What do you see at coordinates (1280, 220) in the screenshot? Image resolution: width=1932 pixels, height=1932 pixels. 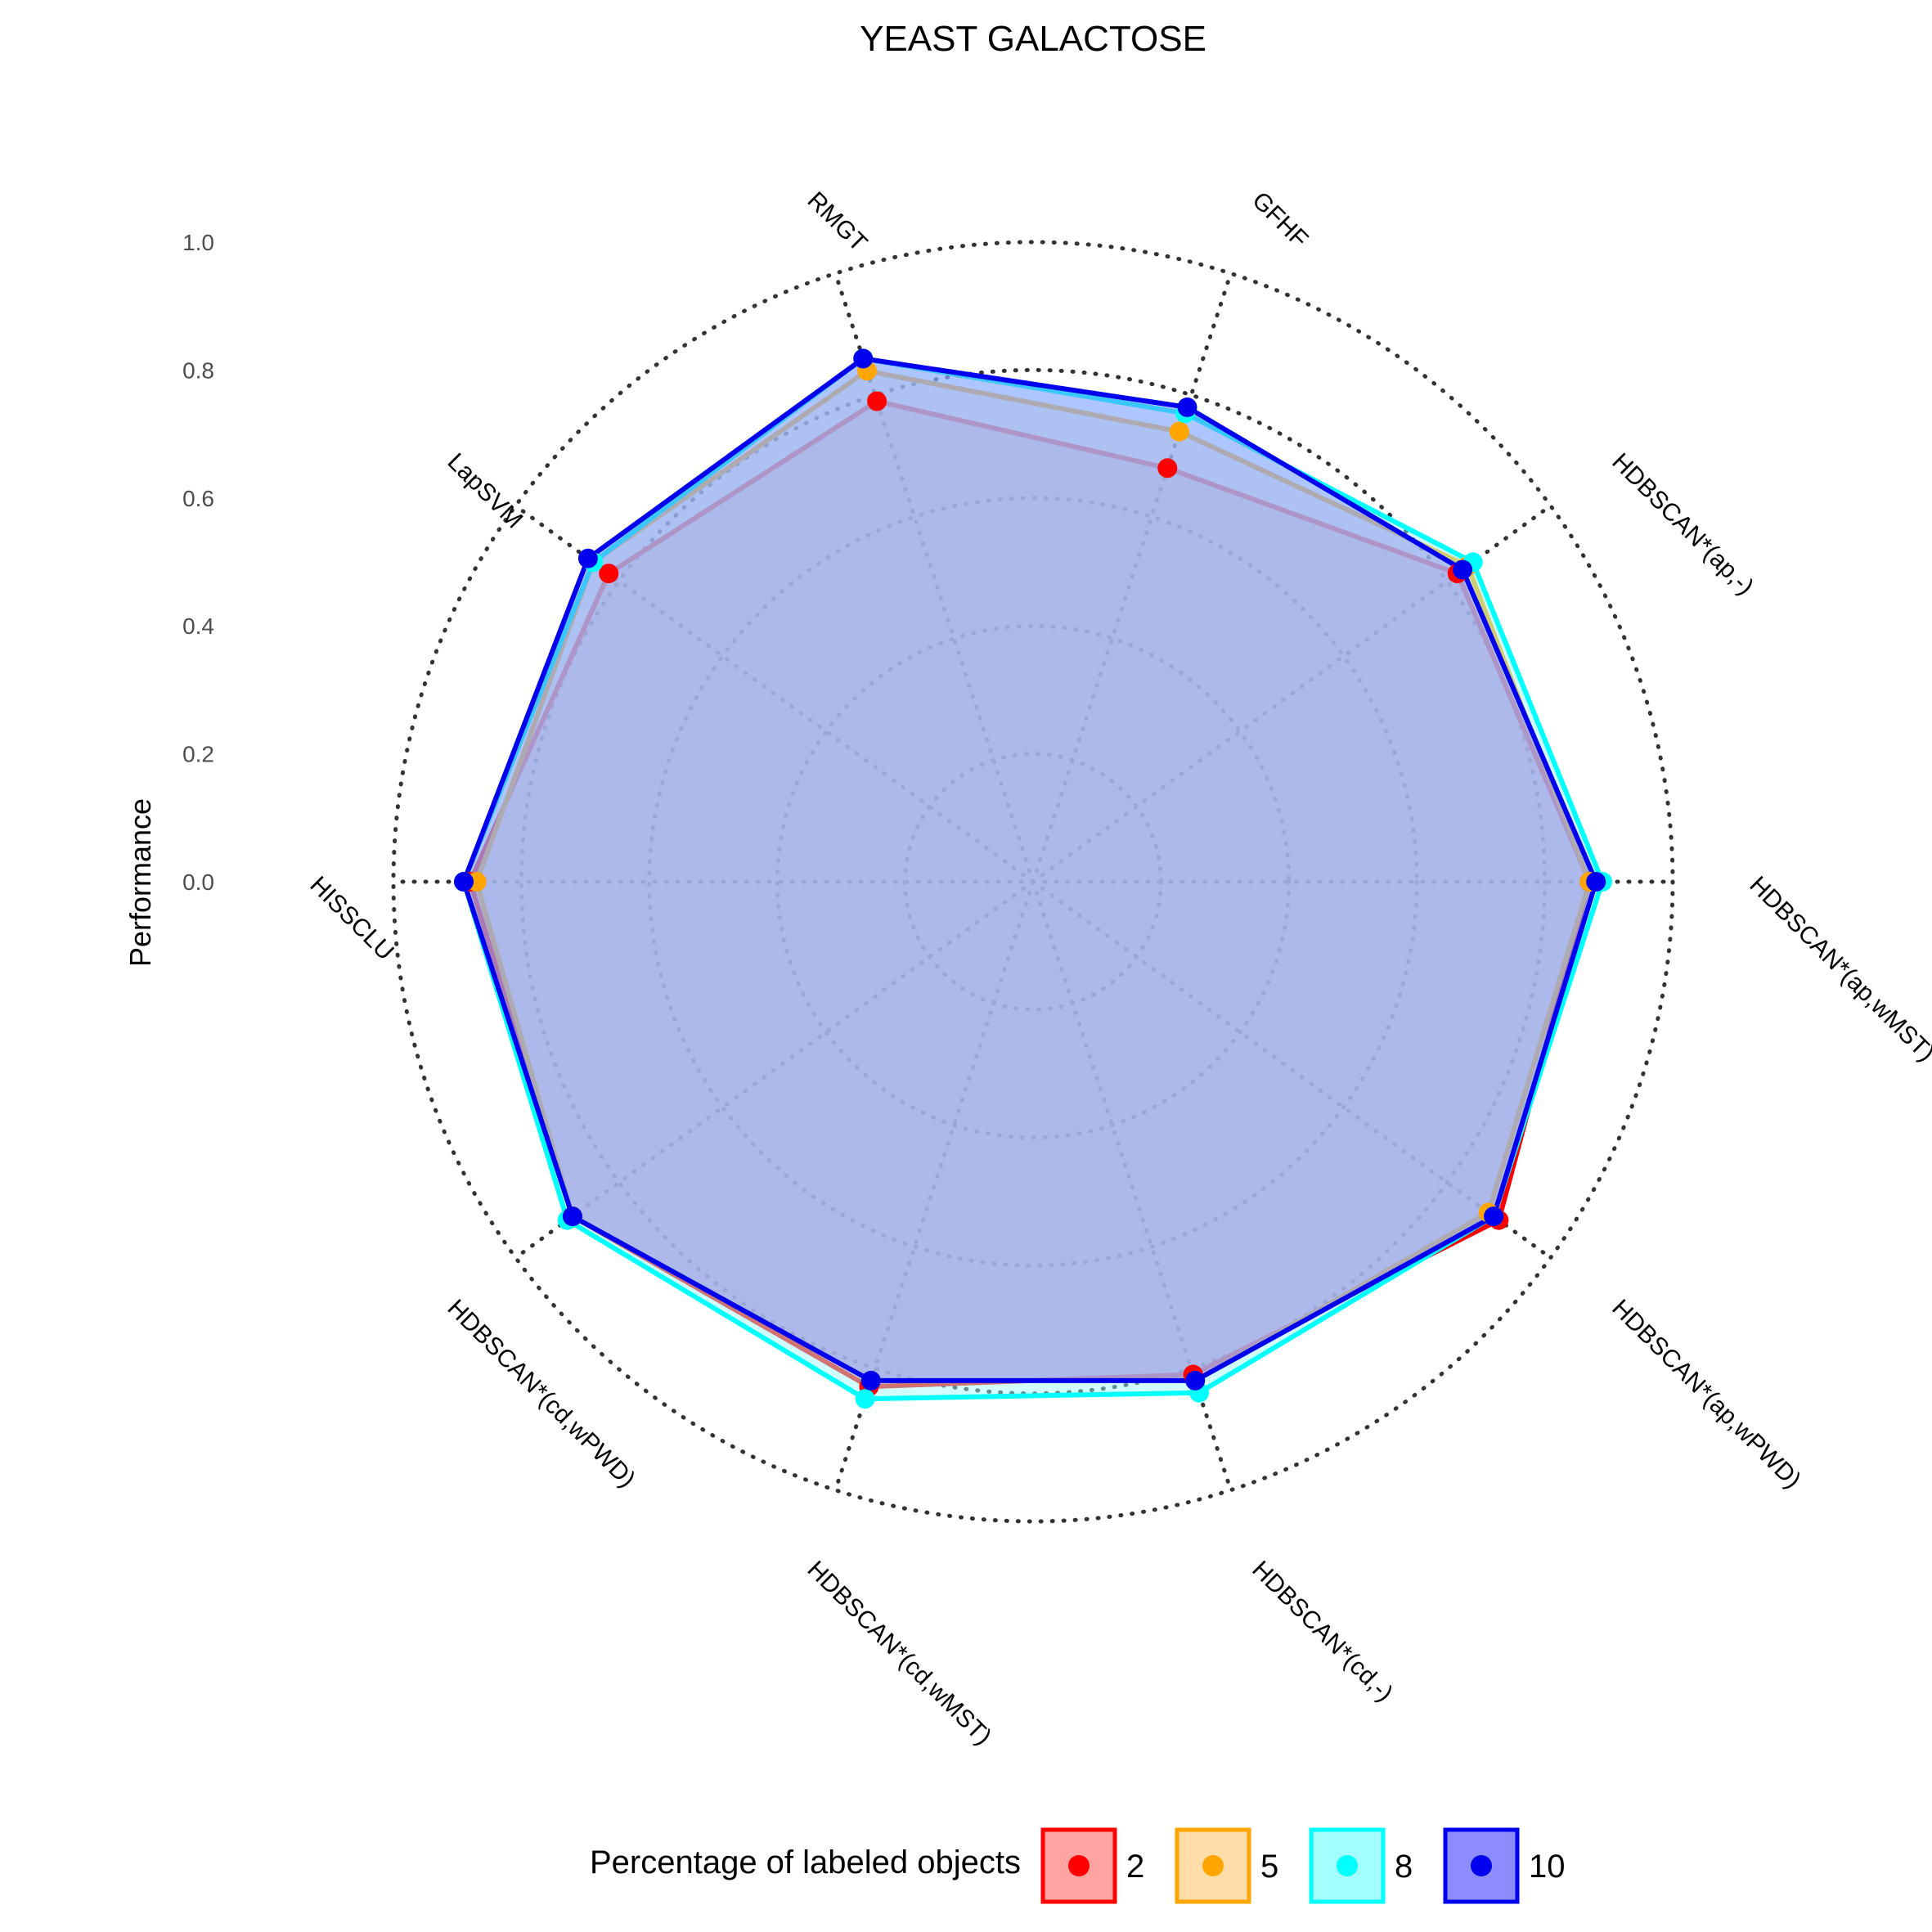 I see `category-label: GFHF` at bounding box center [1280, 220].